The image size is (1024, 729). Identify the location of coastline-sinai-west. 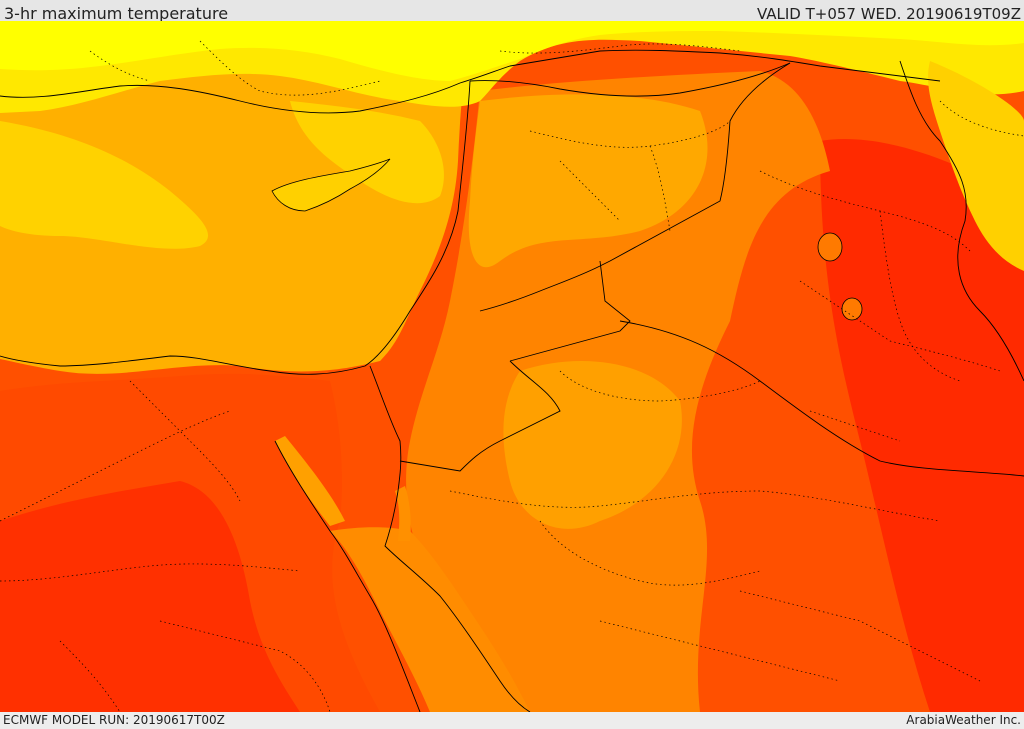
(347, 576).